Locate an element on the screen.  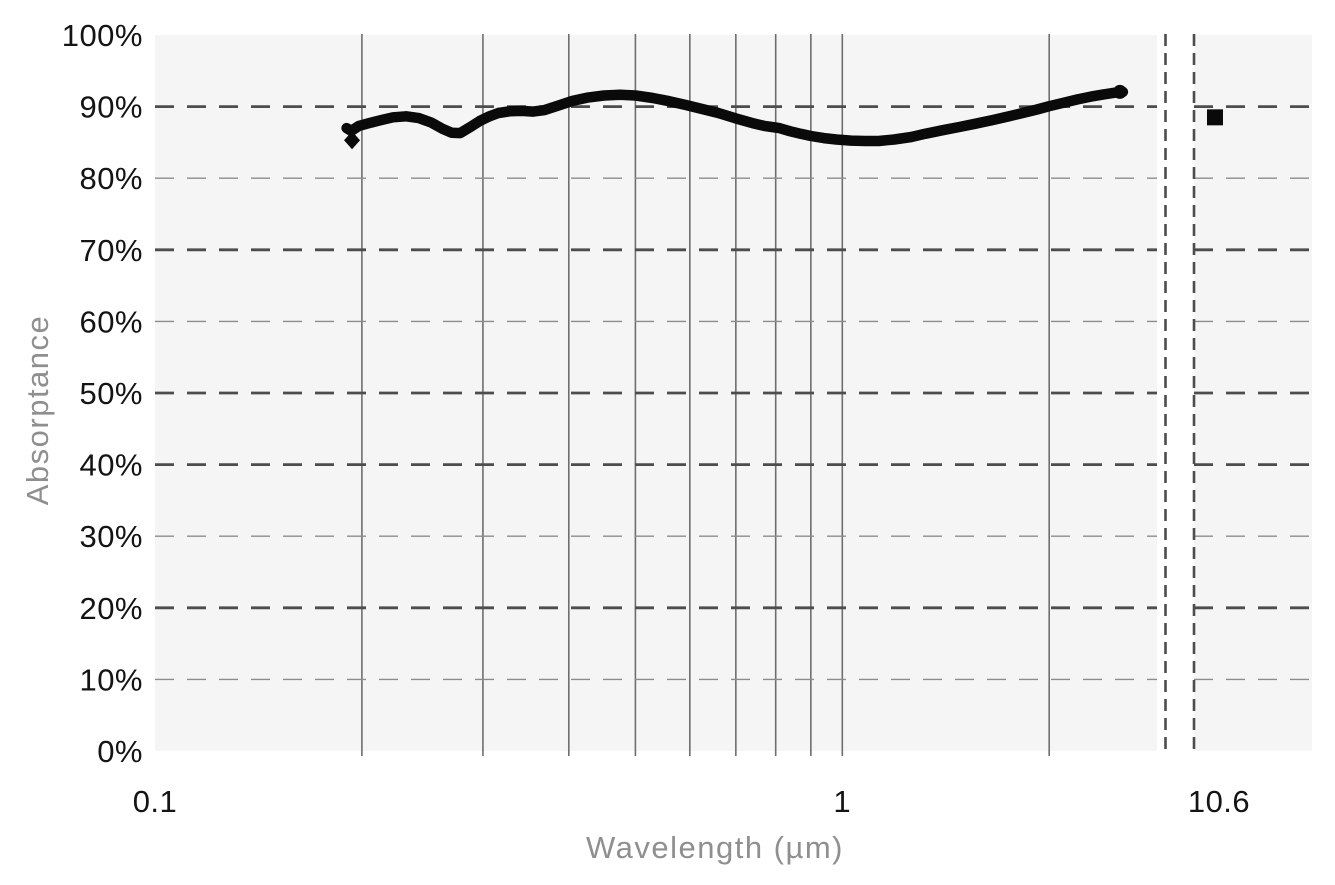
y-tick-label: 90% is located at coordinates (111, 107).